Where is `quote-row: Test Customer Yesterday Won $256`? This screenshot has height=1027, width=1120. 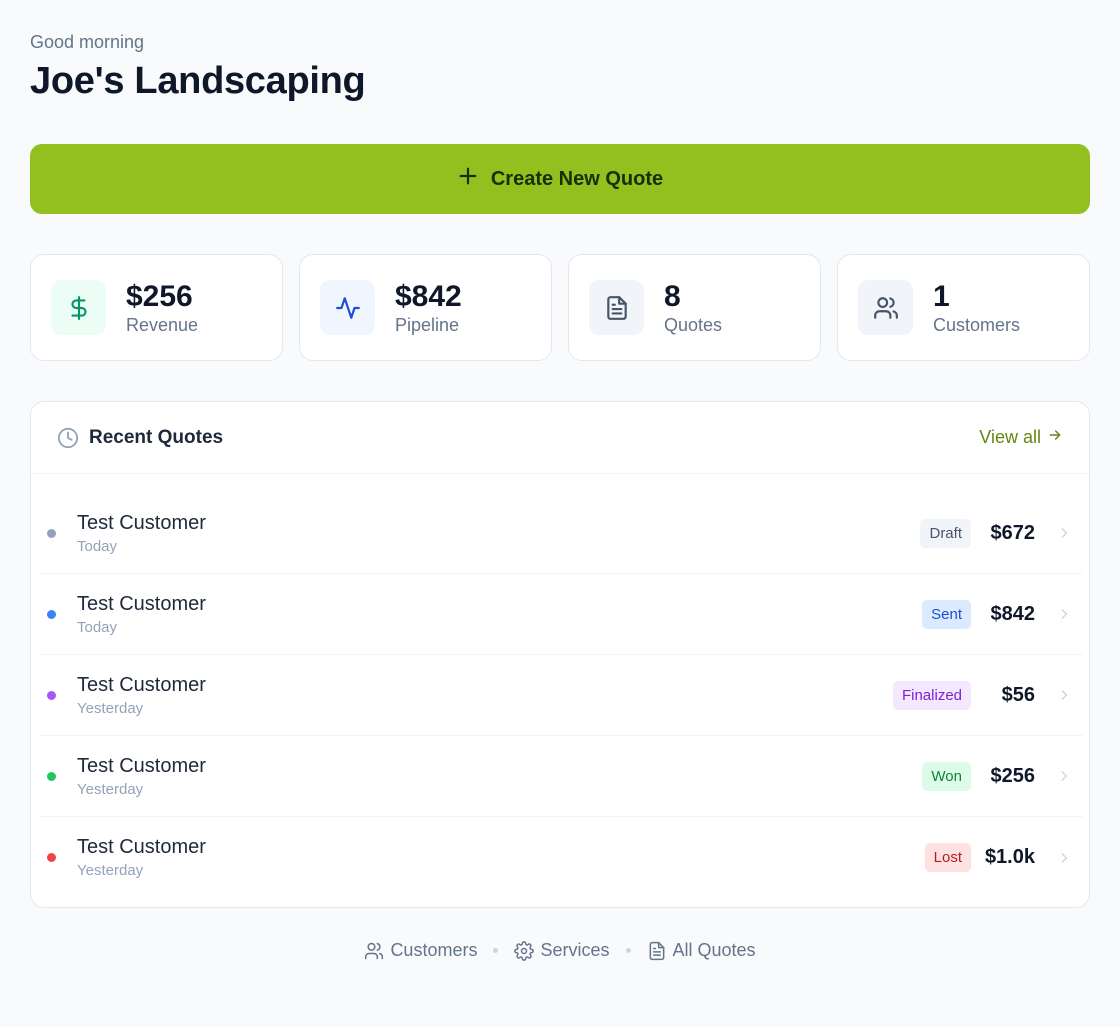
quote-row: Test Customer Yesterday Won $256 is located at coordinates (561, 776).